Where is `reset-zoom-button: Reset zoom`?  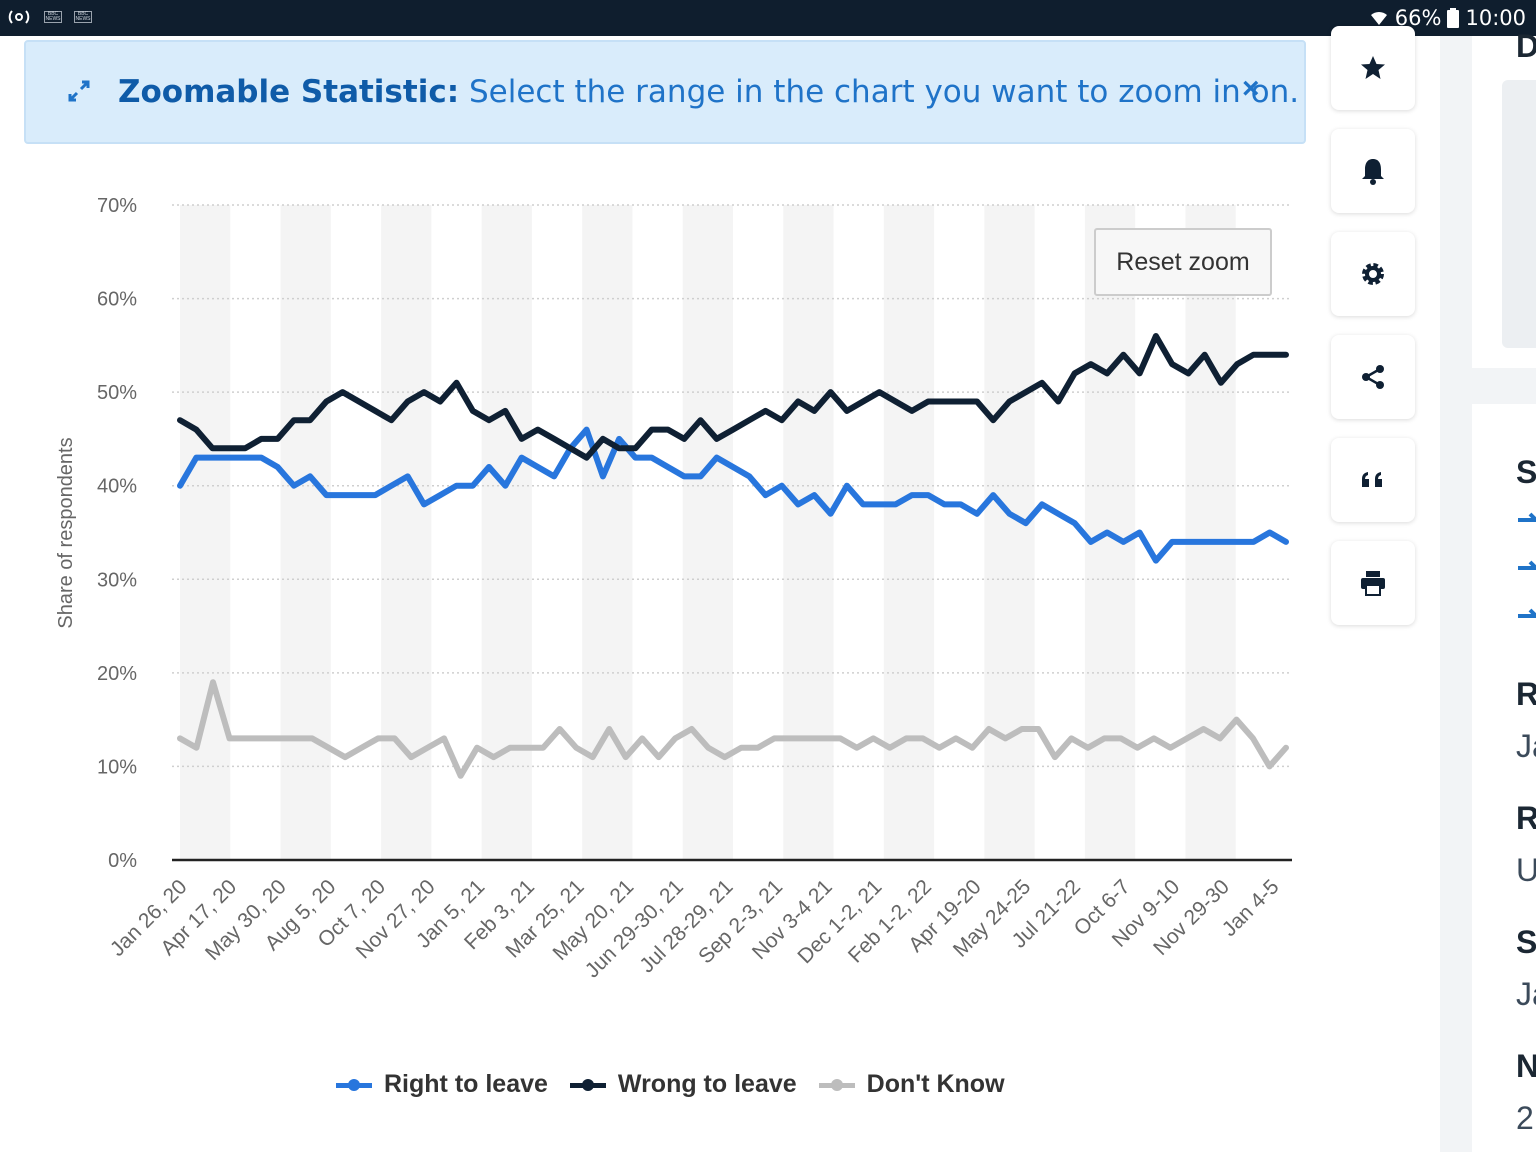 reset-zoom-button: Reset zoom is located at coordinates (1183, 262).